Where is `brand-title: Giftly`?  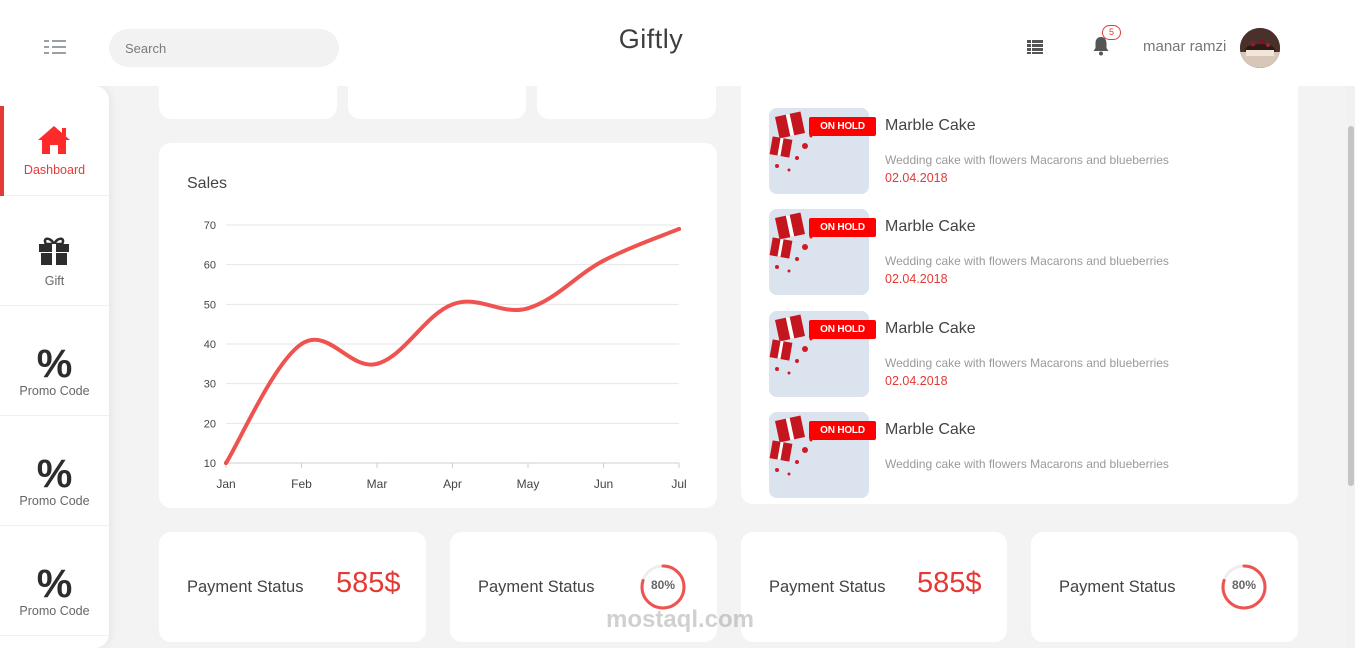
brand-title: Giftly is located at coordinates (651, 39).